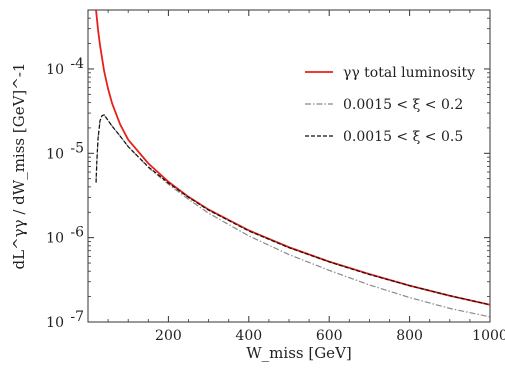 The image size is (505, 371). What do you see at coordinates (299, 353) in the screenshot?
I see `x-axis-label: W_miss [GeV]` at bounding box center [299, 353].